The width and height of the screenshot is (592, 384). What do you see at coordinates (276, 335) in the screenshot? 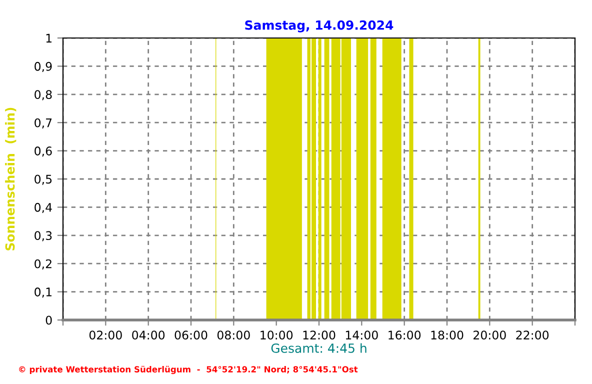
I see `x-tick-label: 10:00` at bounding box center [276, 335].